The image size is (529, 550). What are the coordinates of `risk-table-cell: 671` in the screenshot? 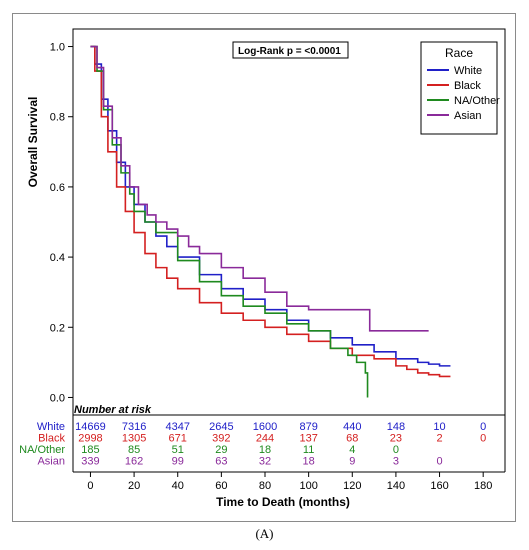 It's located at (178, 439).